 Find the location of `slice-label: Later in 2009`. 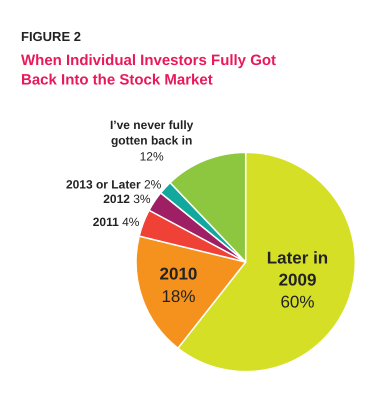

slice-label: Later in 2009 is located at coordinates (297, 269).